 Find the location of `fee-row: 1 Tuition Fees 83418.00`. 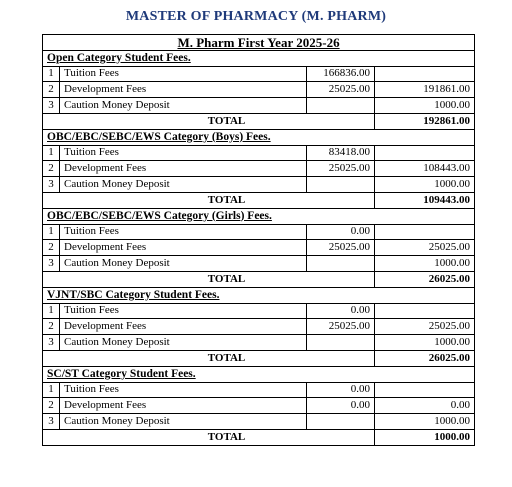

fee-row: 1 Tuition Fees 83418.00 is located at coordinates (259, 153).